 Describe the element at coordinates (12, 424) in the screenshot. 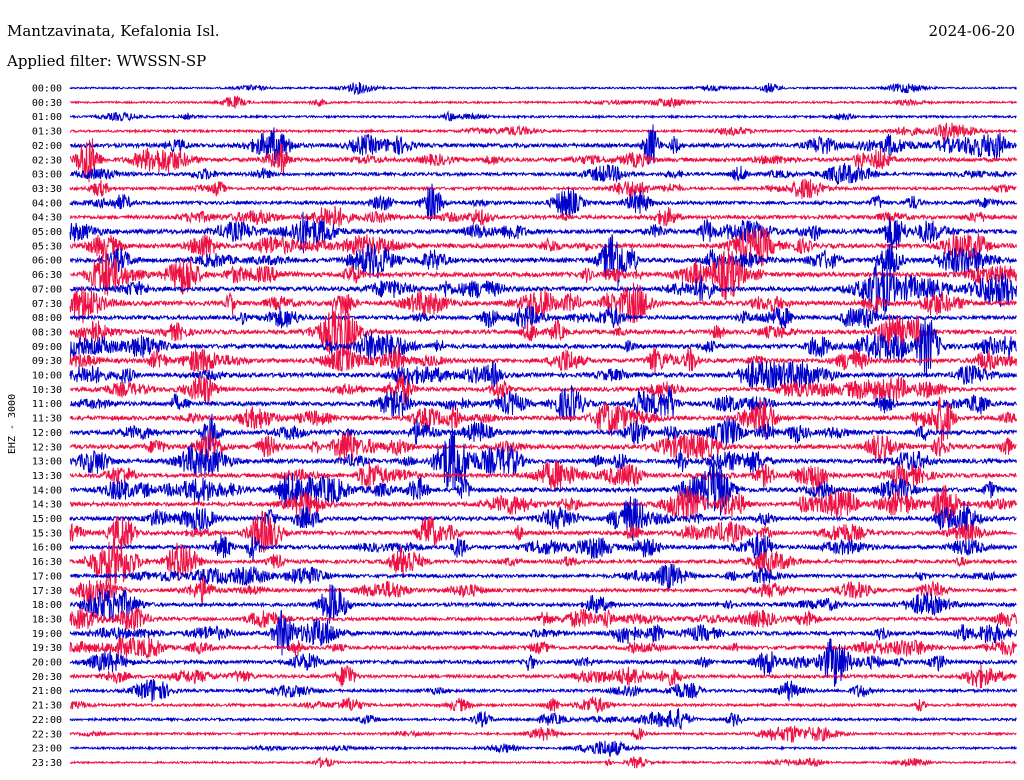

I see `y-axis-label: EHZ - 3000` at that location.